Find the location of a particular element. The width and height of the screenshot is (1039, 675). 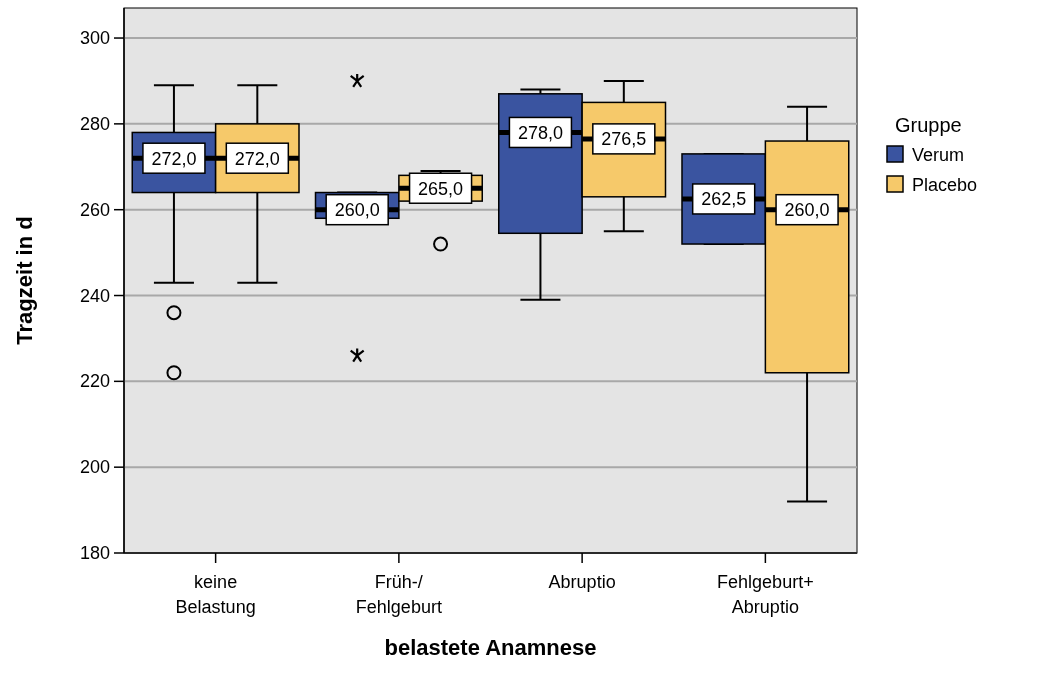

text: 276,5 is located at coordinates (624, 139).